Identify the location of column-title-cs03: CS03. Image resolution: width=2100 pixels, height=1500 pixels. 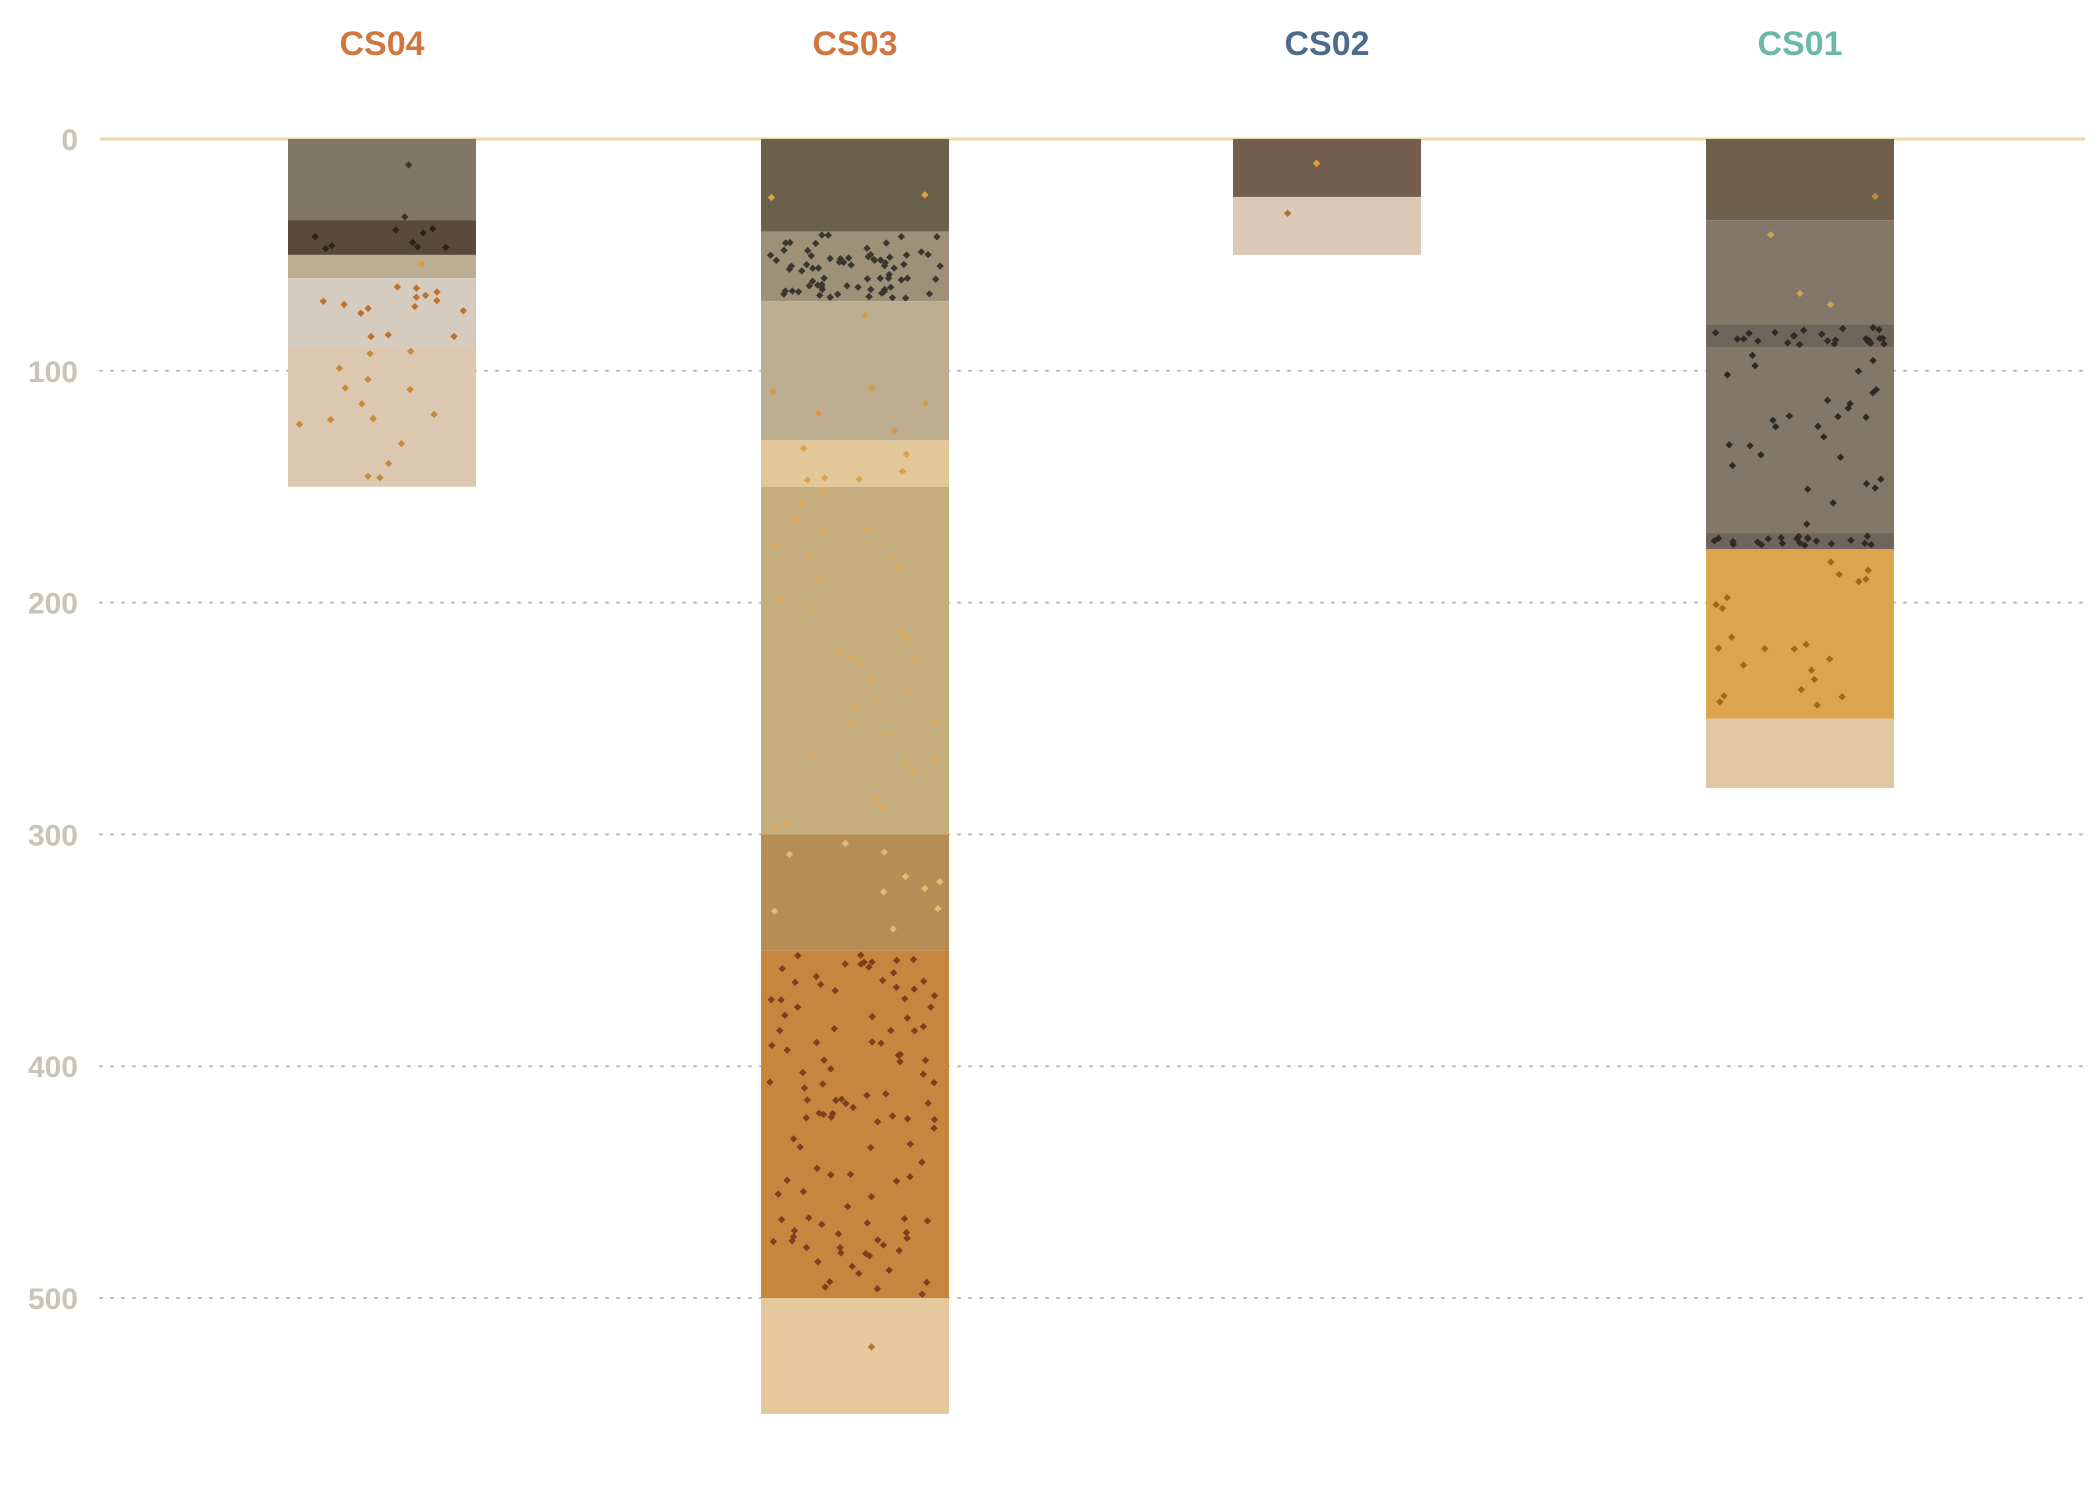
(854, 44).